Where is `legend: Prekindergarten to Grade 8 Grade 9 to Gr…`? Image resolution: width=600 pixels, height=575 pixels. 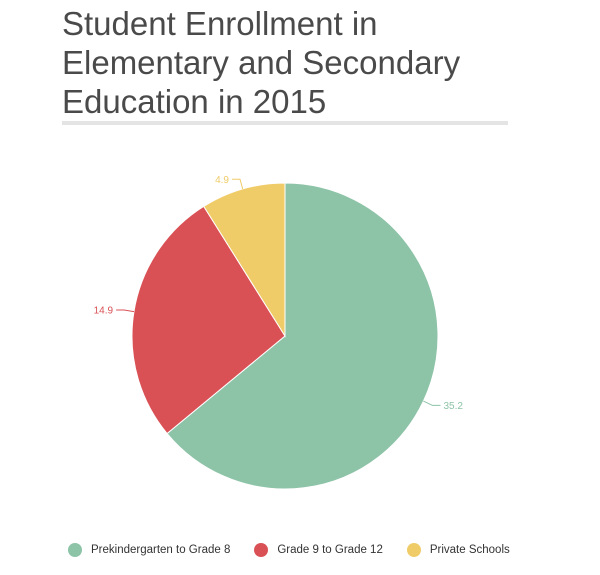
legend: Prekindergarten to Grade 8 Grade 9 to Gr… is located at coordinates (301, 550).